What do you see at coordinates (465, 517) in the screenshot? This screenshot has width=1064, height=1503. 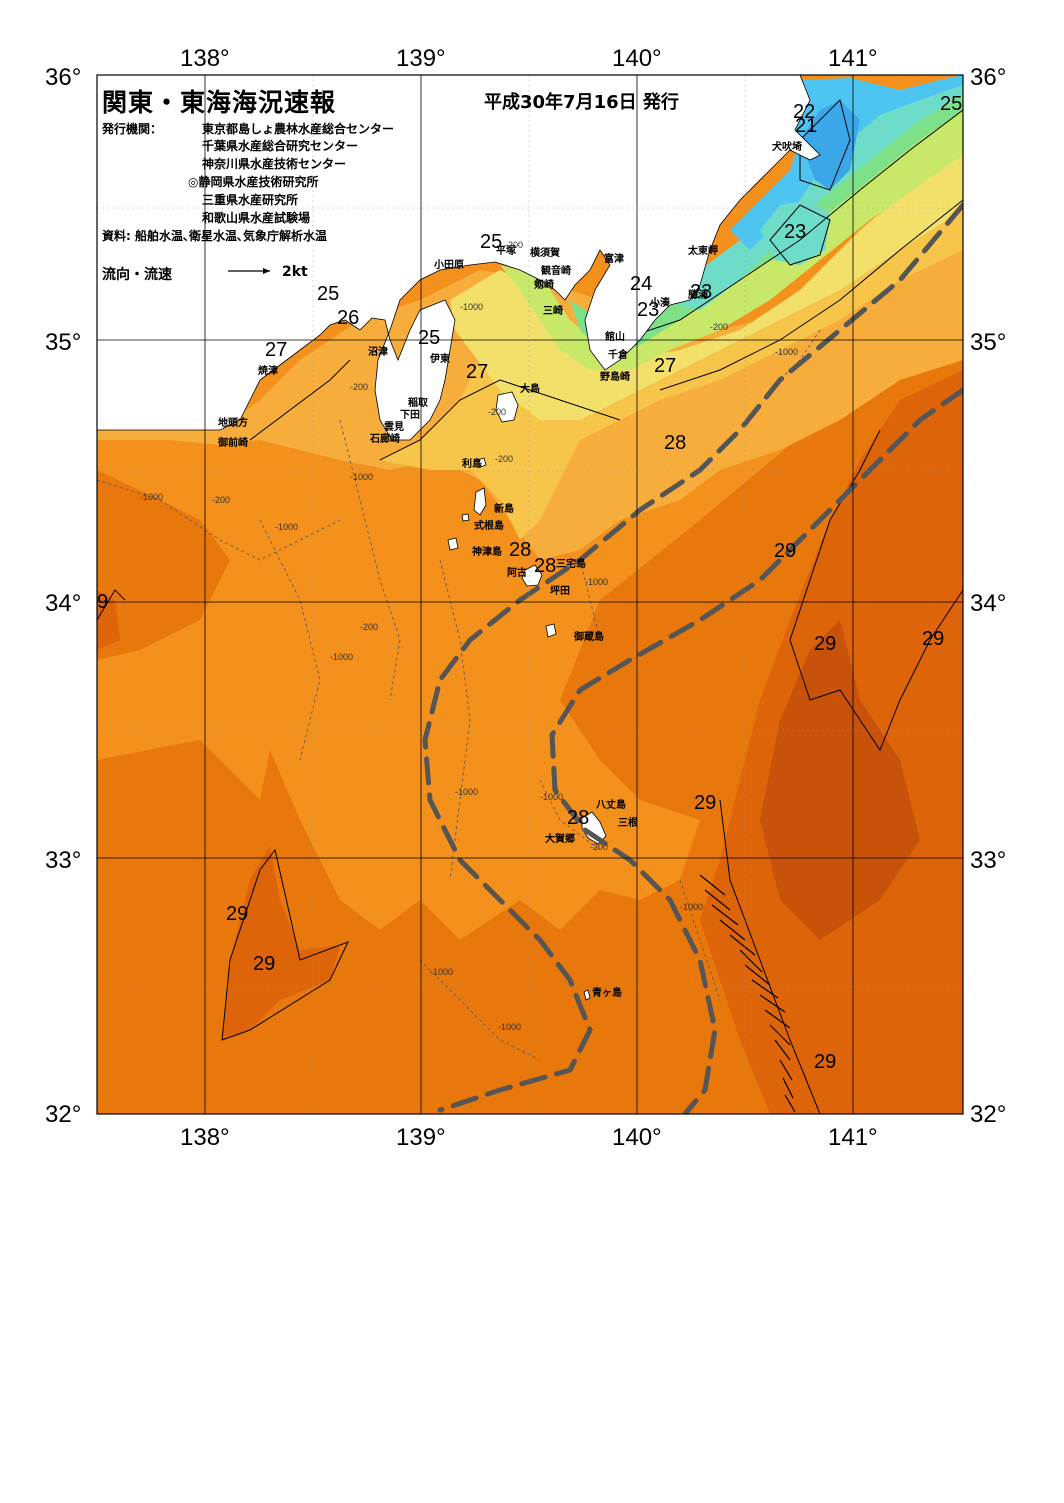 I see `shikinejima-island` at bounding box center [465, 517].